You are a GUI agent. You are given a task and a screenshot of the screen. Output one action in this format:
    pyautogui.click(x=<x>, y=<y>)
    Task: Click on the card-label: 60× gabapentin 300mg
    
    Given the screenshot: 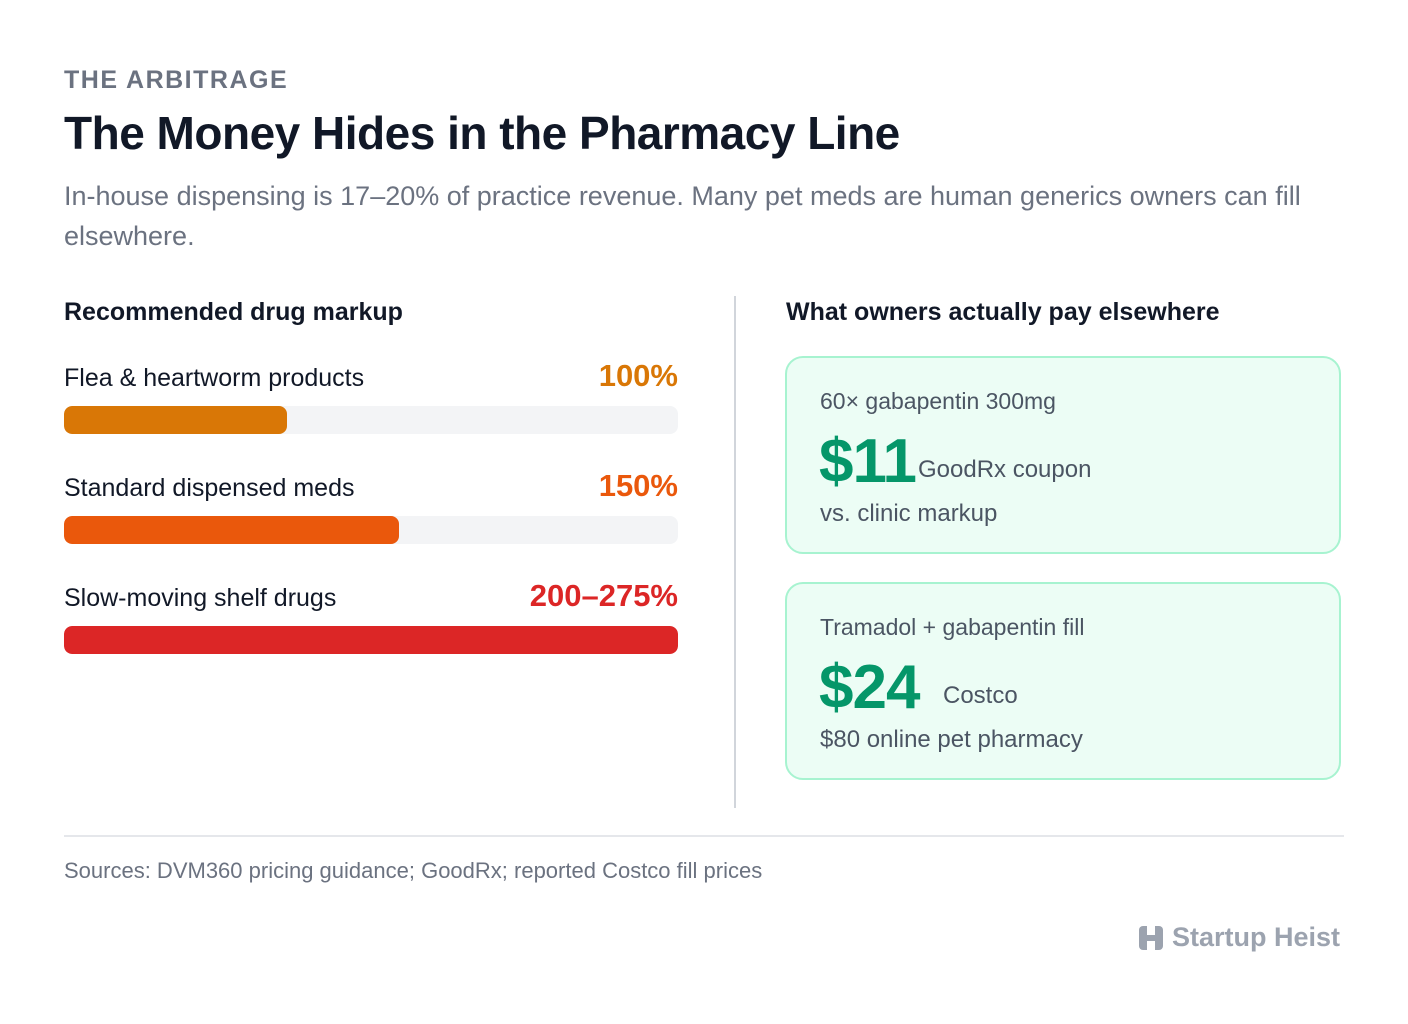 What is the action you would take?
    pyautogui.click(x=938, y=401)
    